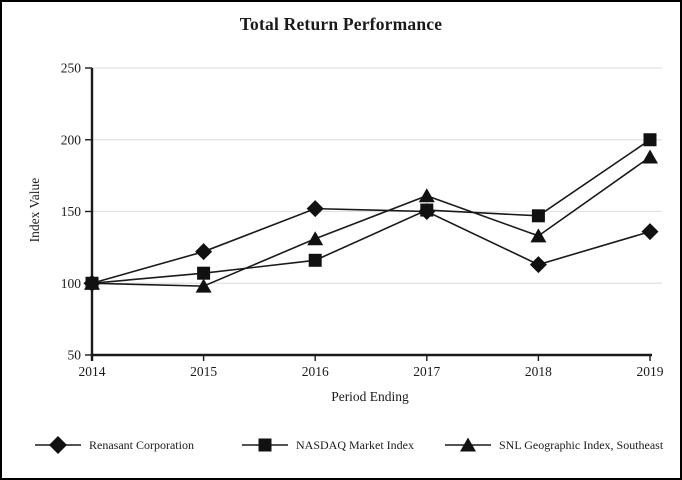 The width and height of the screenshot is (682, 480). Describe the element at coordinates (538, 371) in the screenshot. I see `x-tick-label: 2018` at that location.